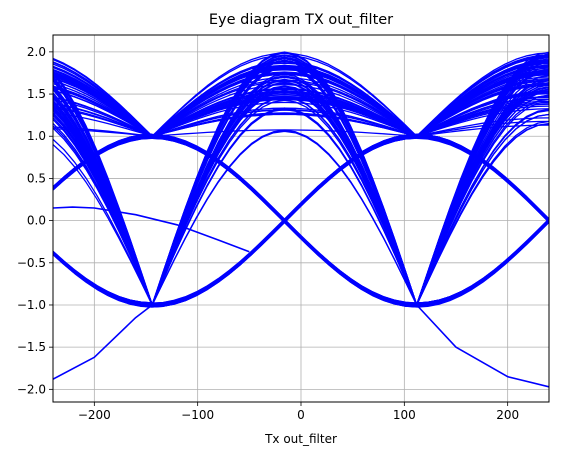 This screenshot has height=455, width=562. What do you see at coordinates (197, 415) in the screenshot?
I see `x-tick-label: −100` at bounding box center [197, 415].